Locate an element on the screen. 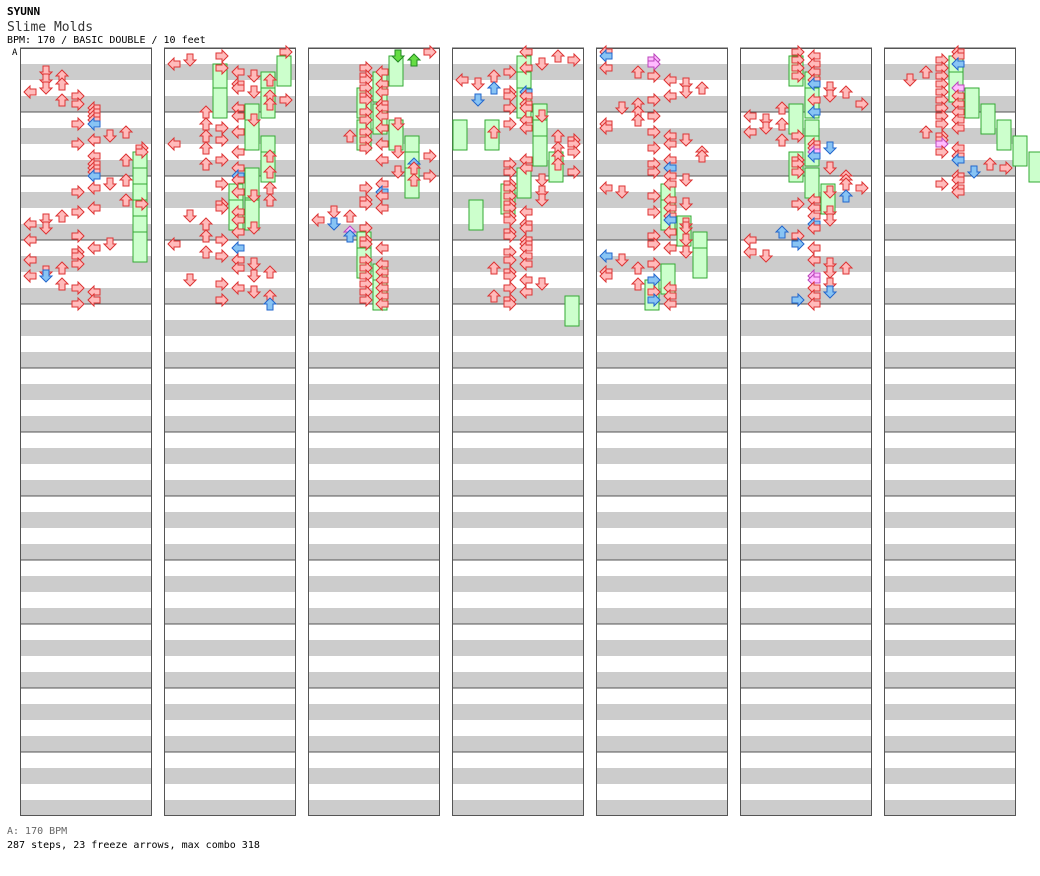 This screenshot has width=1040, height=876. chart-column is located at coordinates (518, 431).